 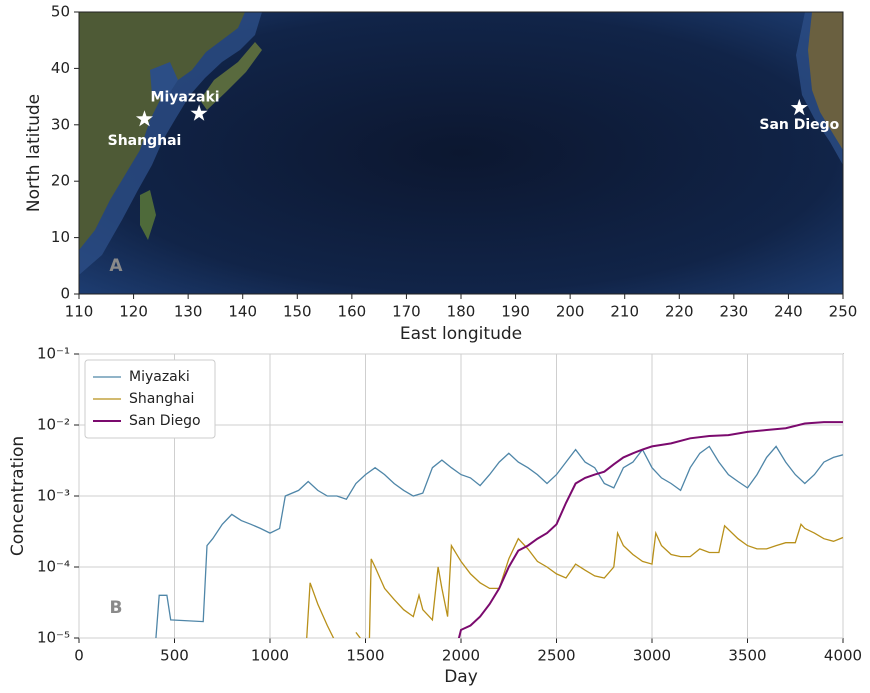 What do you see at coordinates (79, 312) in the screenshot?
I see `x-tick-label: 110` at bounding box center [79, 312].